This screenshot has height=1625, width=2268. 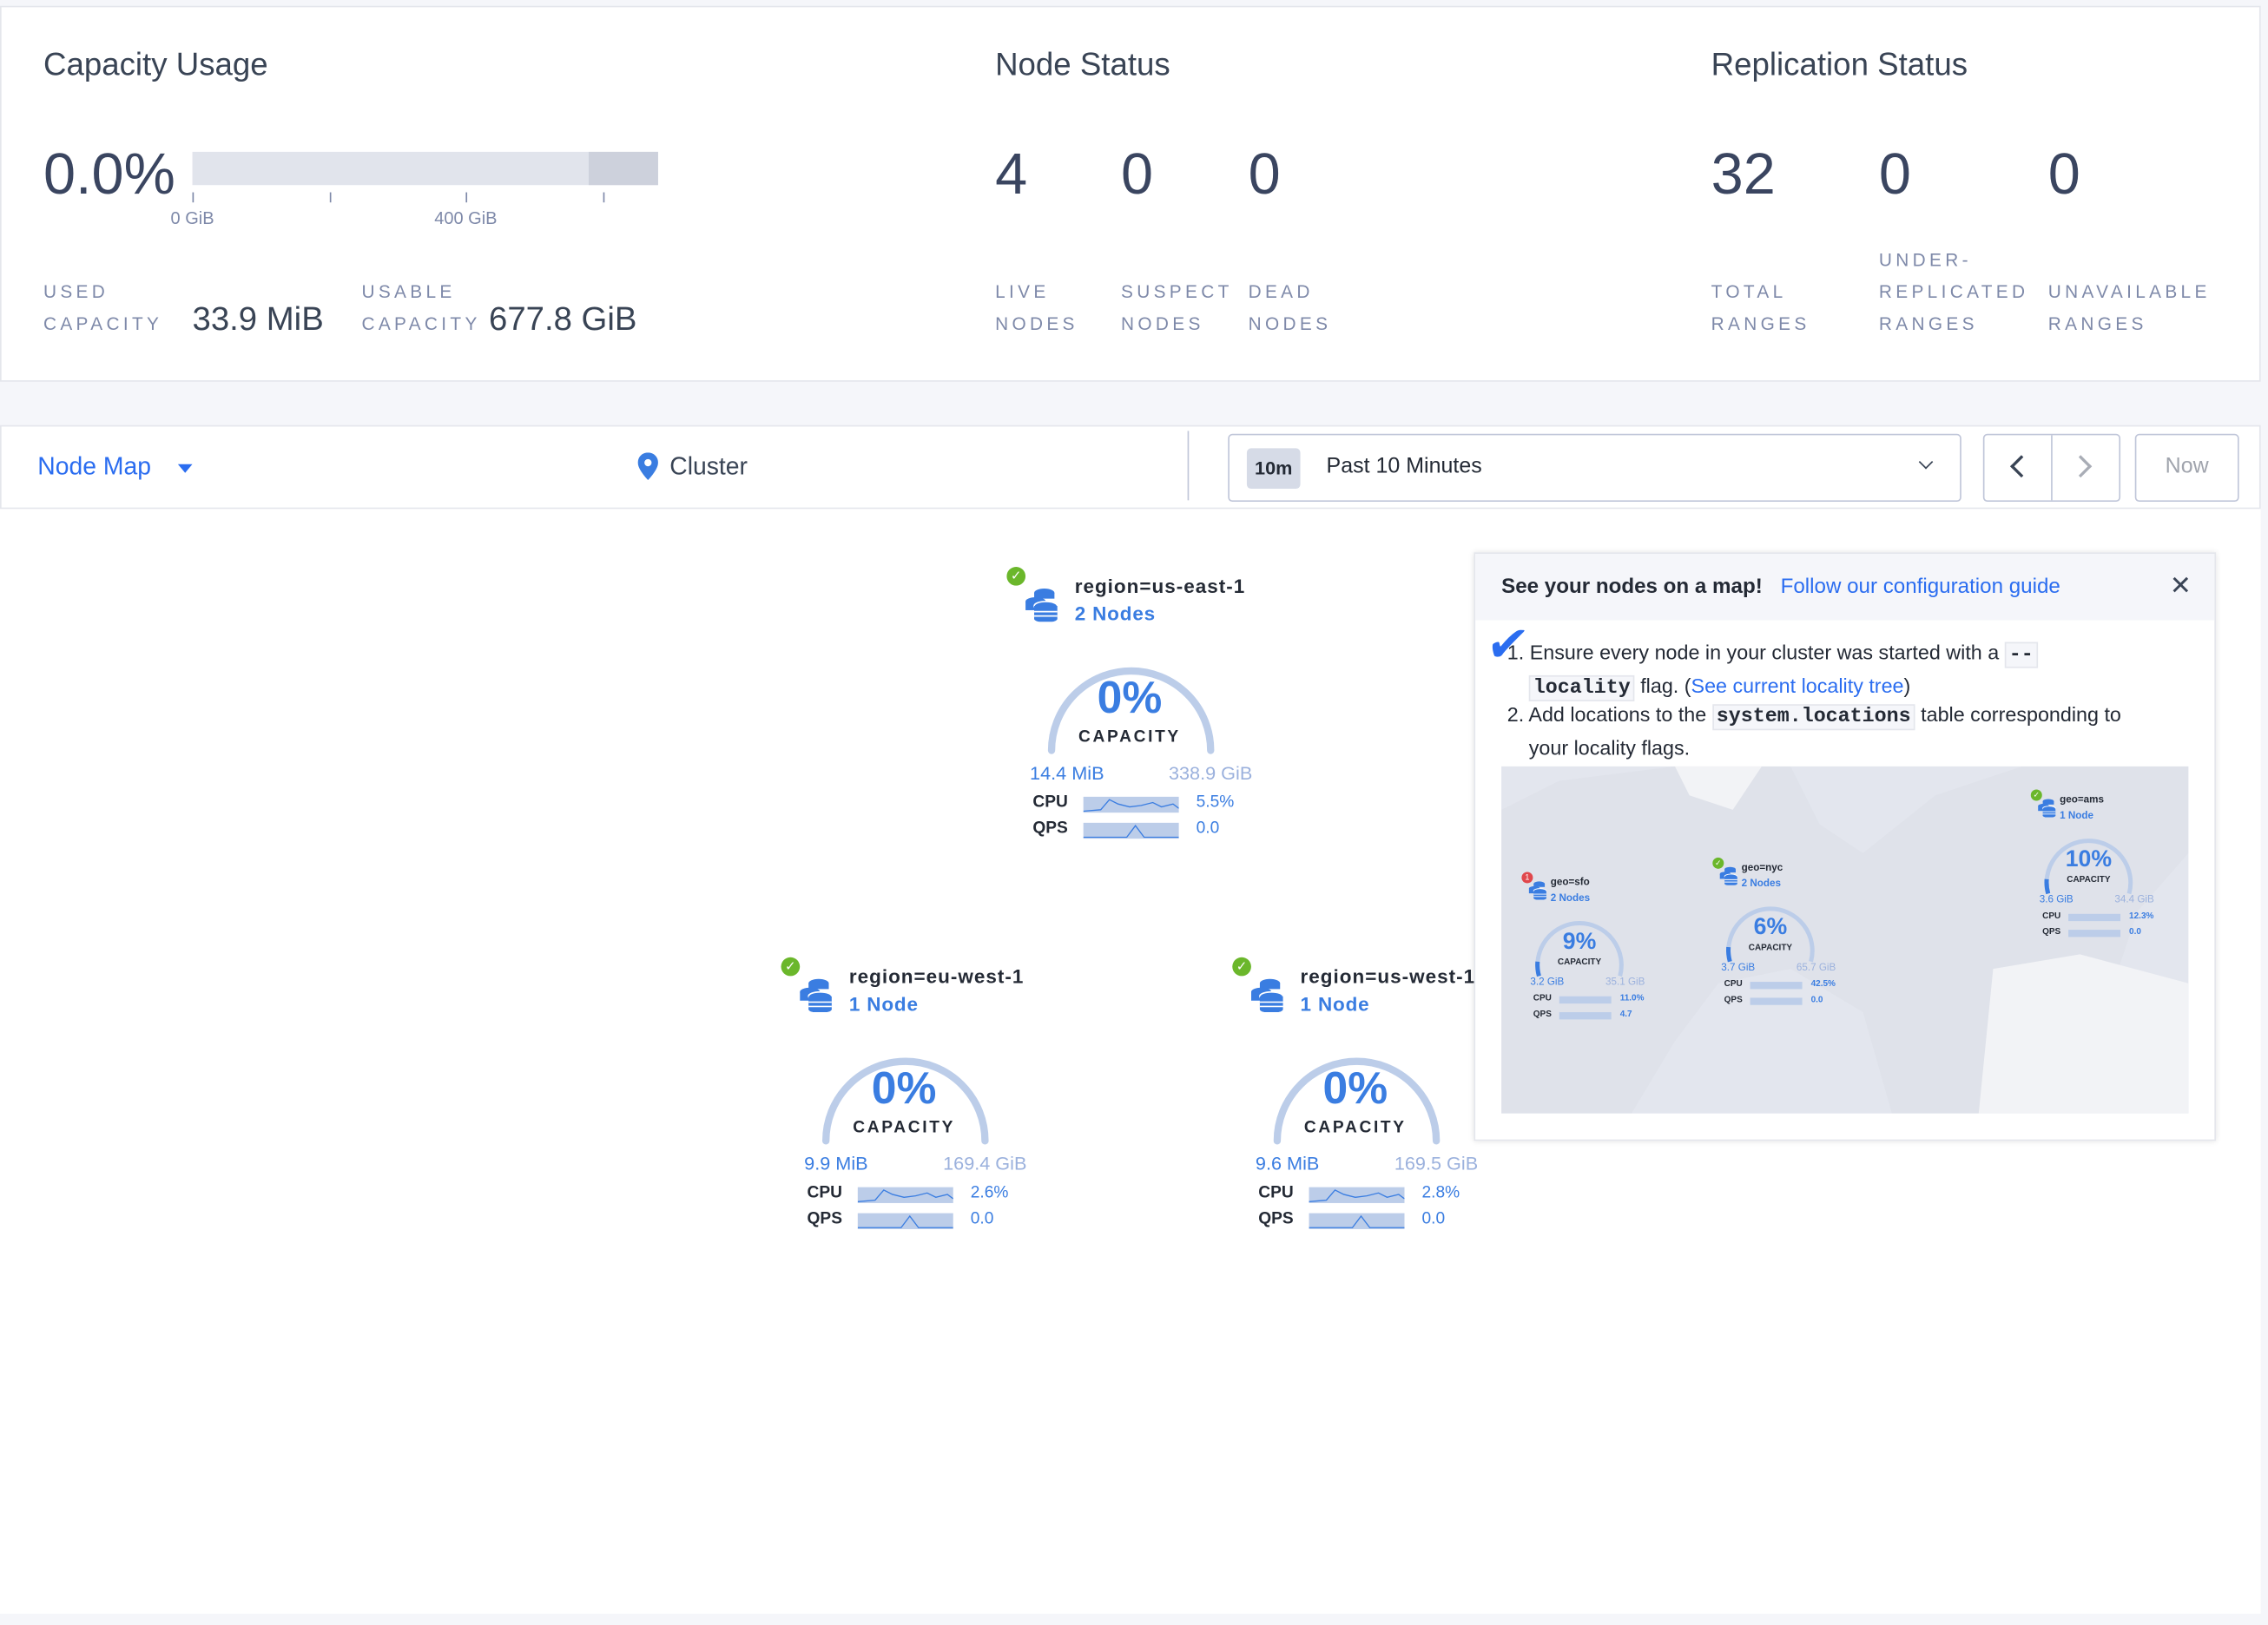 I want to click on locality-title: region=us-east-1, so click(x=1160, y=586).